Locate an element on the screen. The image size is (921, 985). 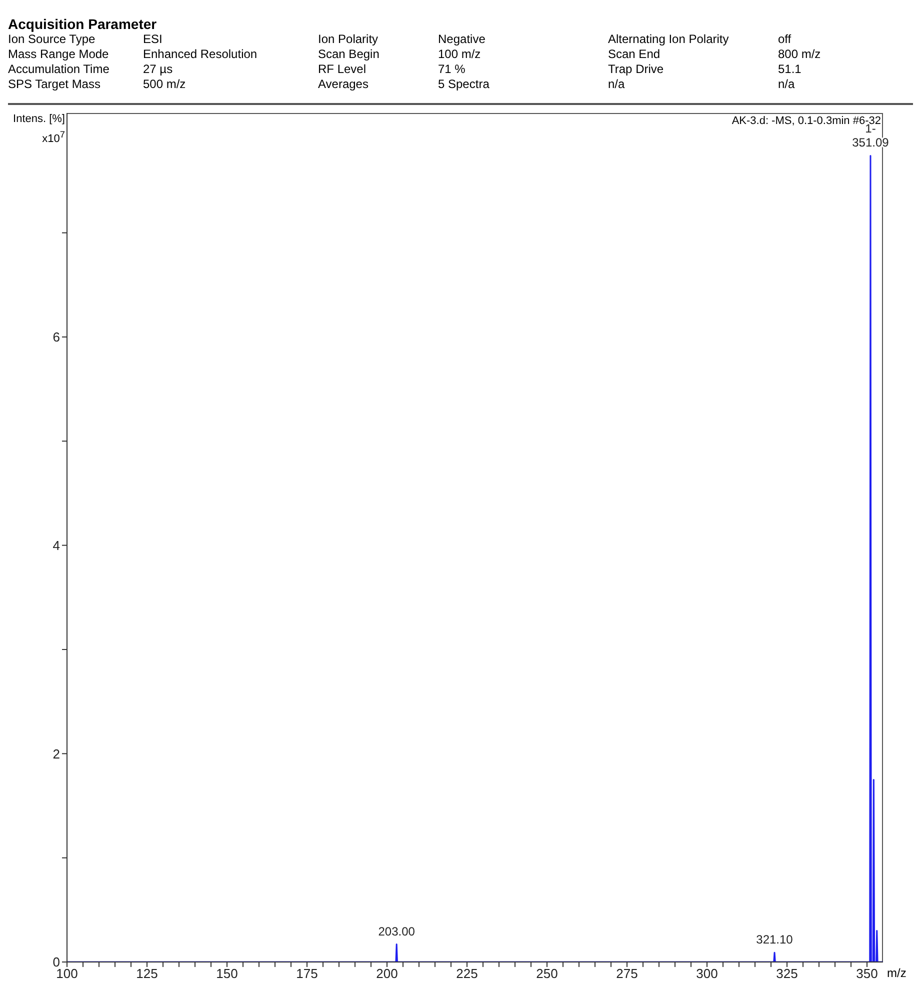
x-tick-label: 200 is located at coordinates (387, 974).